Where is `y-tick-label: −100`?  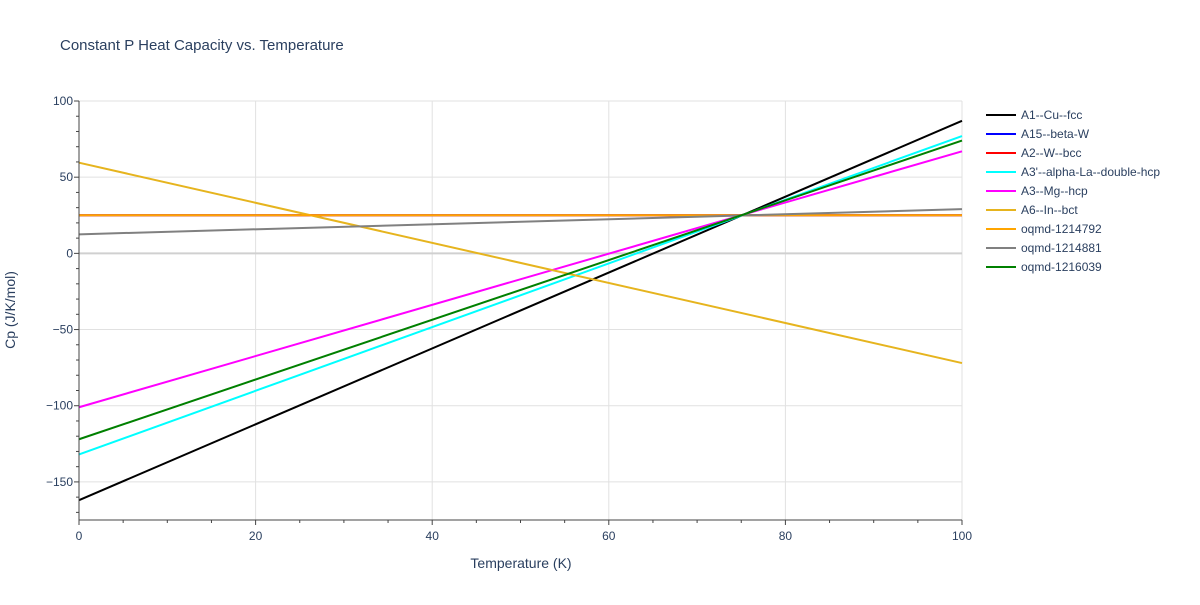
y-tick-label: −100 is located at coordinates (59, 406).